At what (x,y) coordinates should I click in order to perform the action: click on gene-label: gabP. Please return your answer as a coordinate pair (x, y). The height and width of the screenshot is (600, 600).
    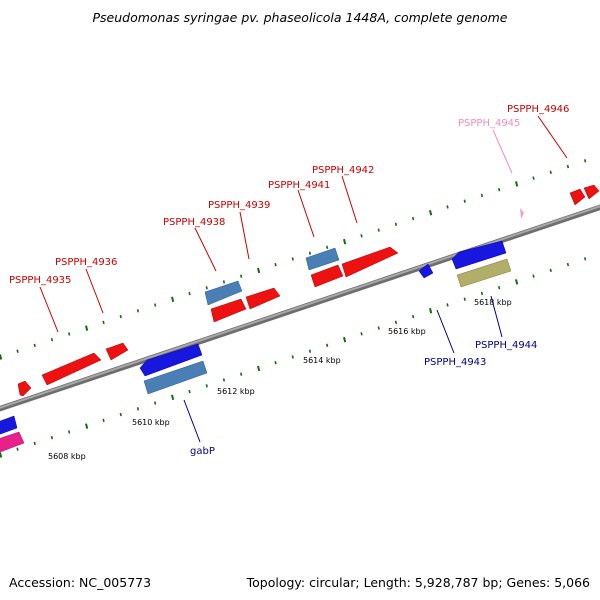
    Looking at the image, I should click on (202, 451).